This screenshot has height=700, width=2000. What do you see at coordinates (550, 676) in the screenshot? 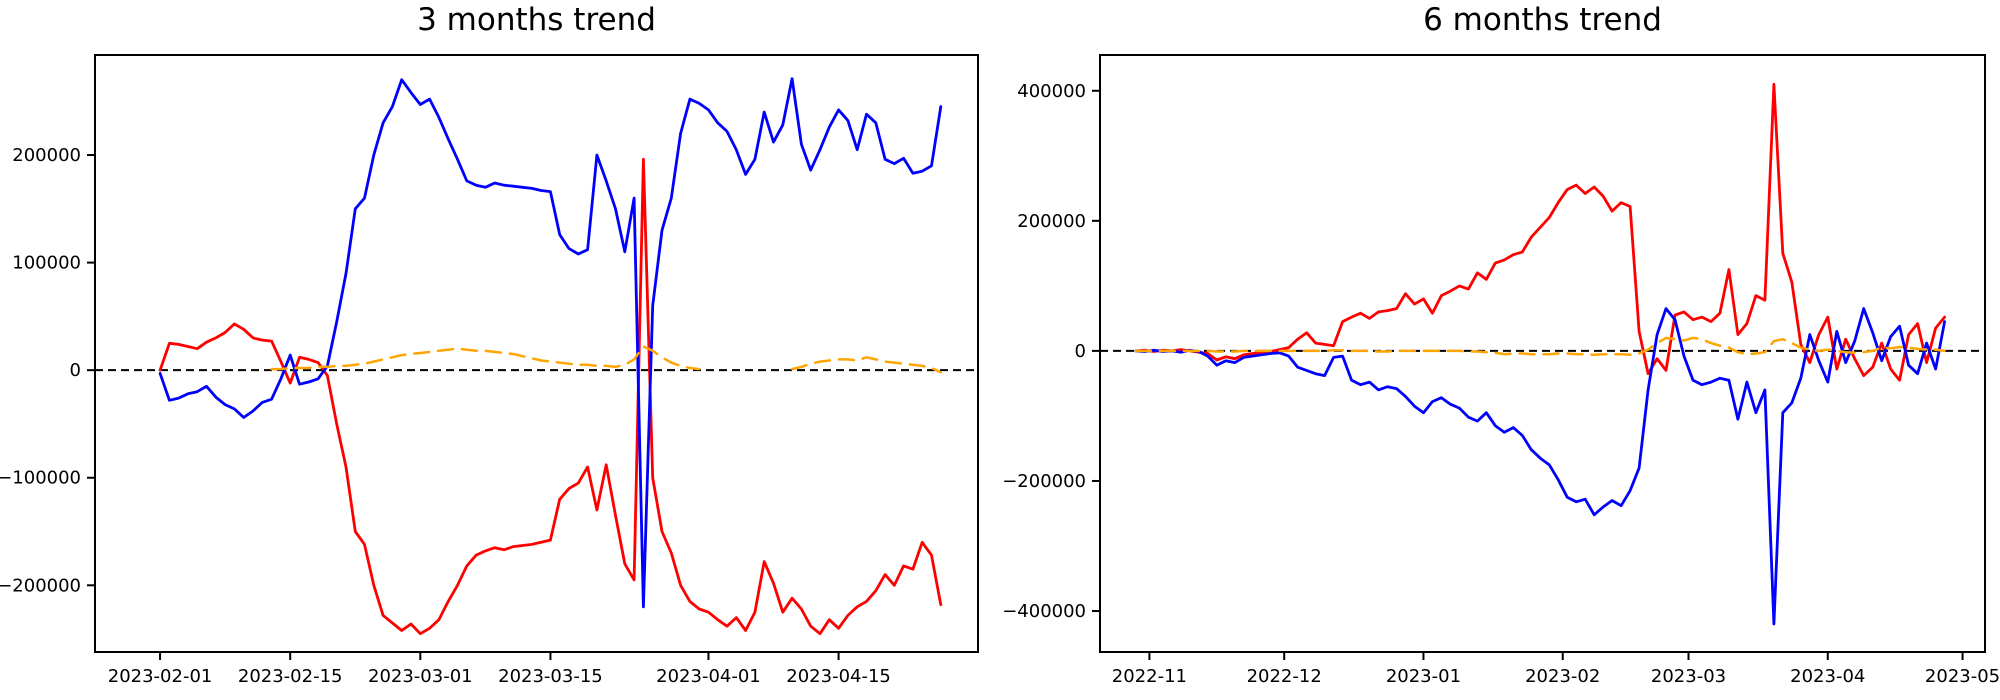
I see `x-tick-label: 2023-03-15` at bounding box center [550, 676].